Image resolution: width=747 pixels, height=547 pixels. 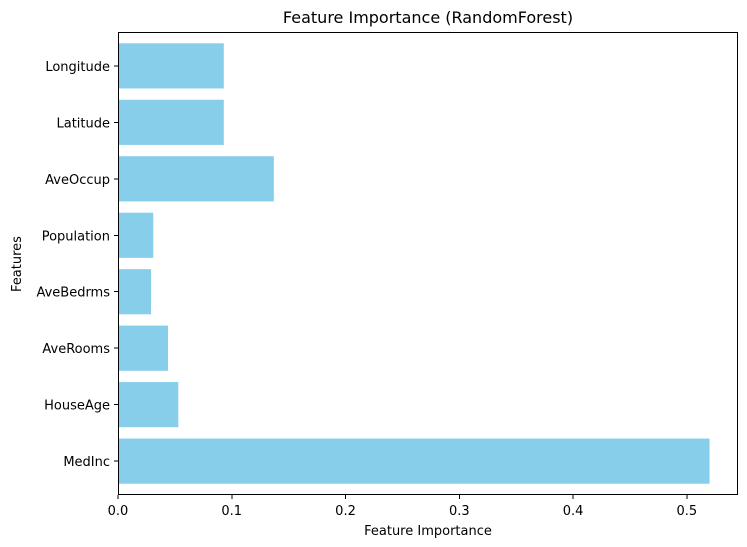 What do you see at coordinates (171, 66) in the screenshot?
I see `bar-longitude` at bounding box center [171, 66].